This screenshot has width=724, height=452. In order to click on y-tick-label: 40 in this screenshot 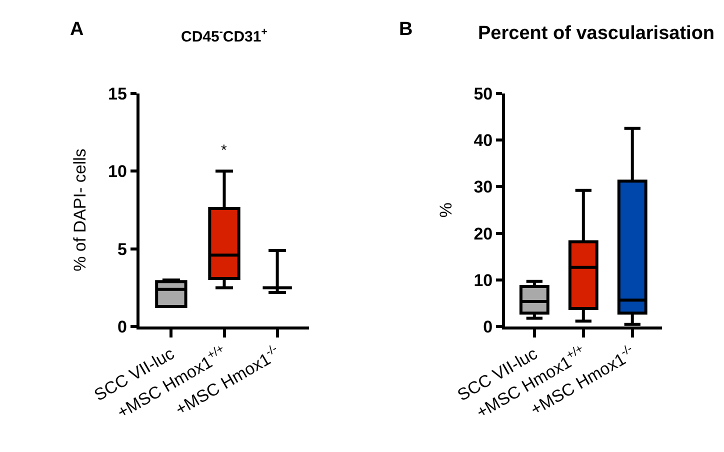, I will do `click(483, 140)`.